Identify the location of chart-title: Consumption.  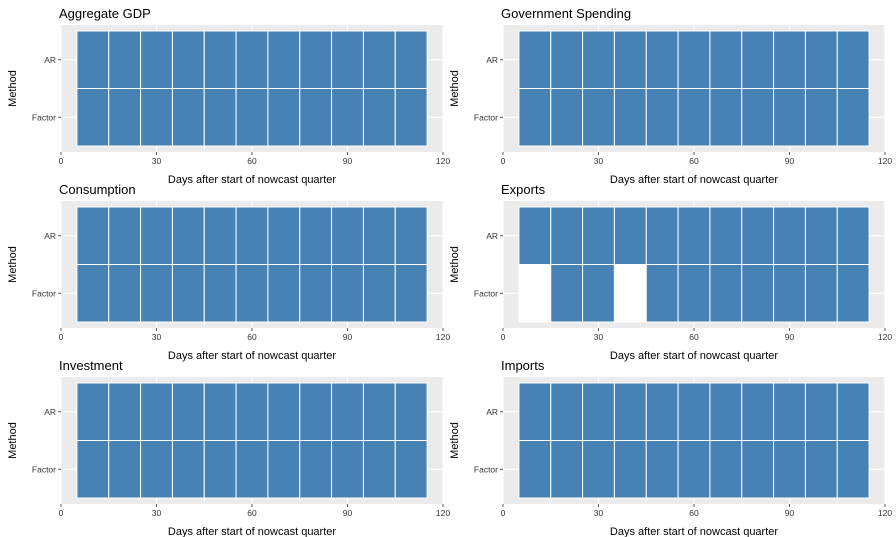
(97, 189).